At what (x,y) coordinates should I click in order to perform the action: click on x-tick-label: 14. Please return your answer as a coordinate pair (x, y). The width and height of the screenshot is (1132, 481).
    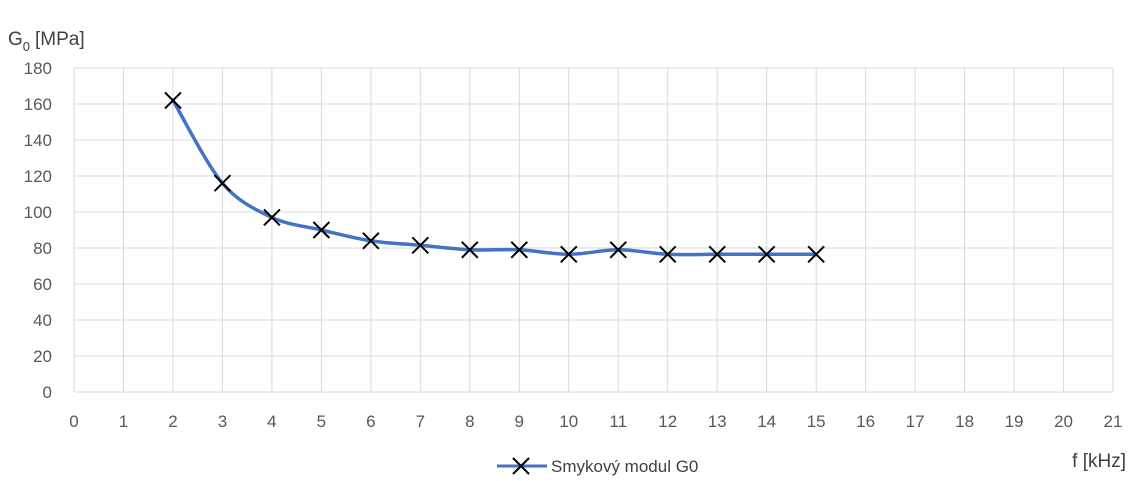
    Looking at the image, I should click on (766, 421).